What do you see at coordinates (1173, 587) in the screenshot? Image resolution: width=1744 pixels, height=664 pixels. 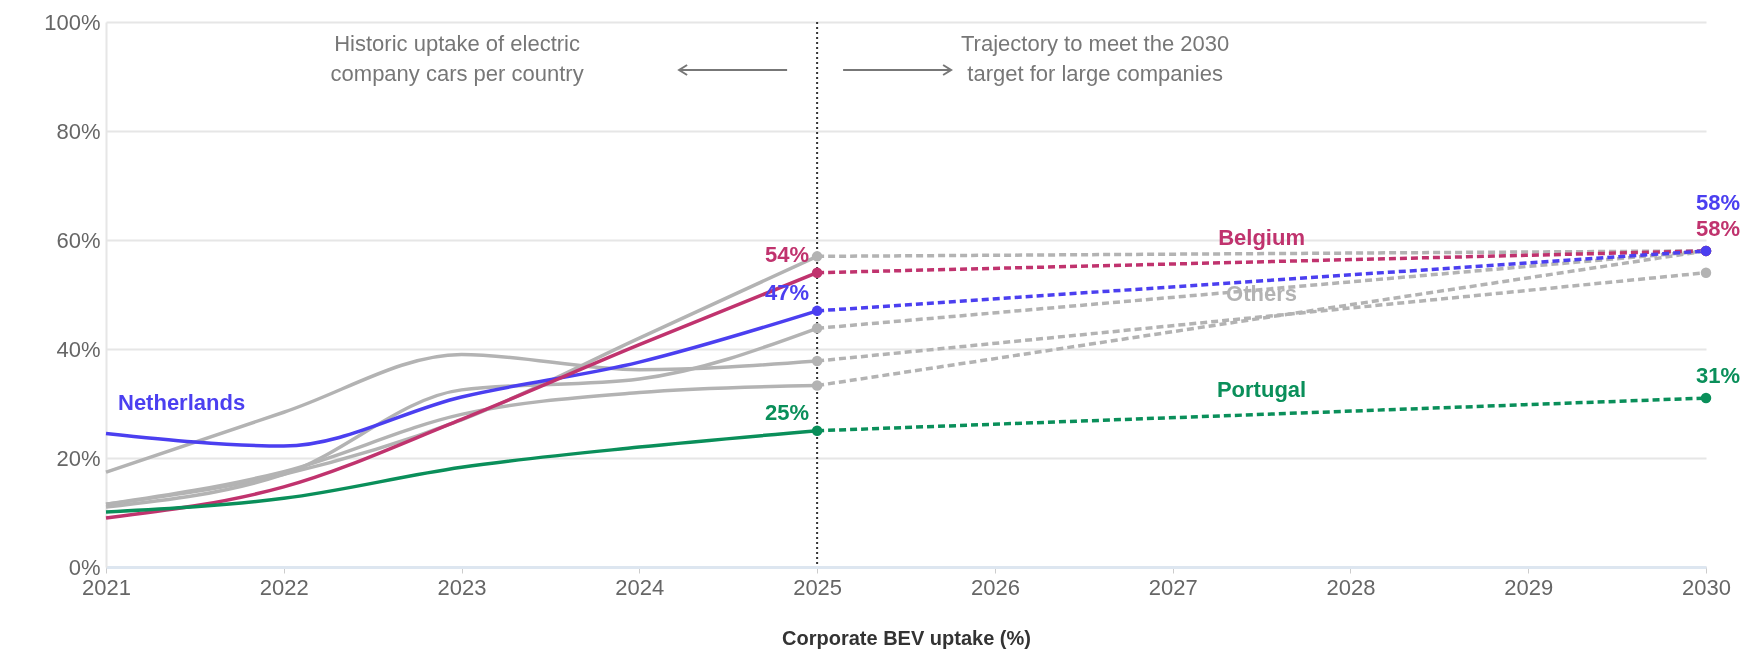 I see `x-tick-label: 2027` at bounding box center [1173, 587].